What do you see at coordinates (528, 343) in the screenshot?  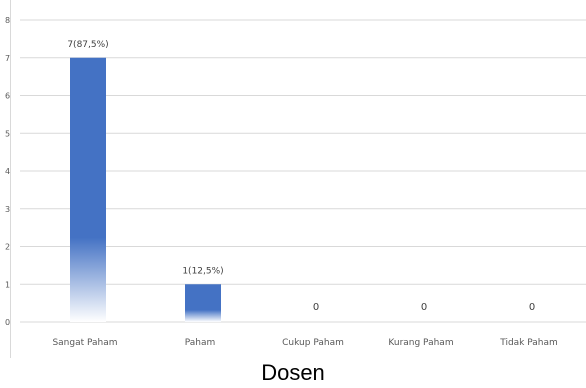 I see `x-tick-label: Tidak Paham` at bounding box center [528, 343].